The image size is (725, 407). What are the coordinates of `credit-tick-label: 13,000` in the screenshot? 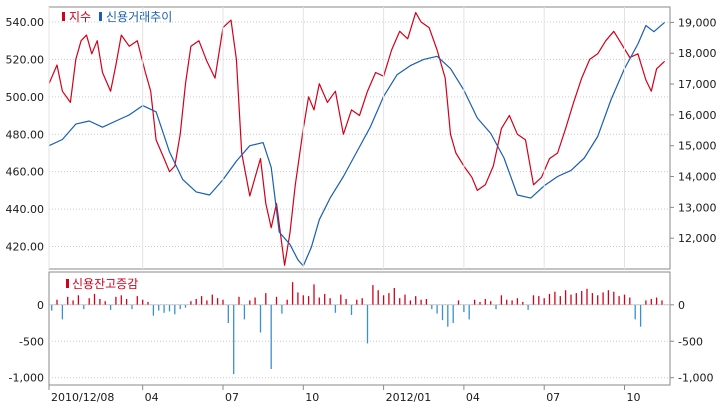 It's located at (697, 207).